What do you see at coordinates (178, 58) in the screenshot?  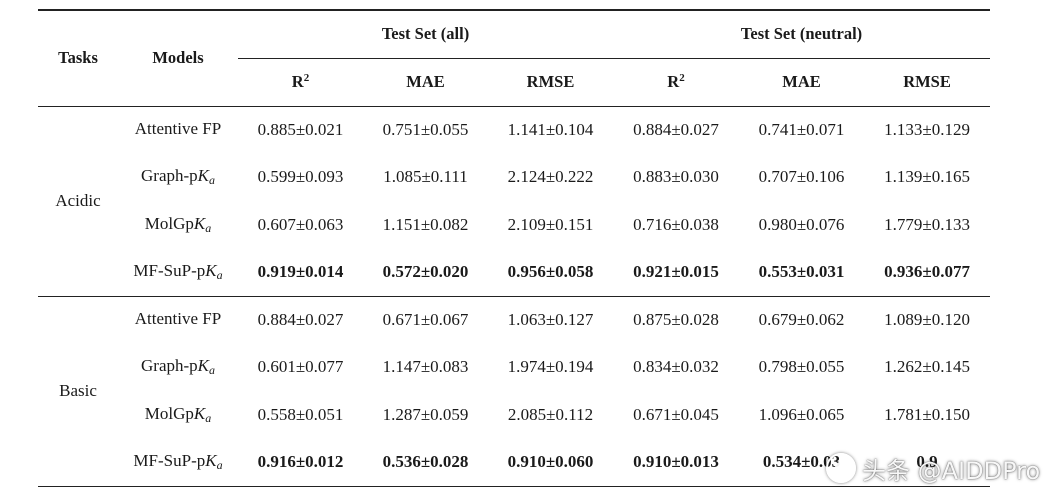 I see `header-models: Models` at bounding box center [178, 58].